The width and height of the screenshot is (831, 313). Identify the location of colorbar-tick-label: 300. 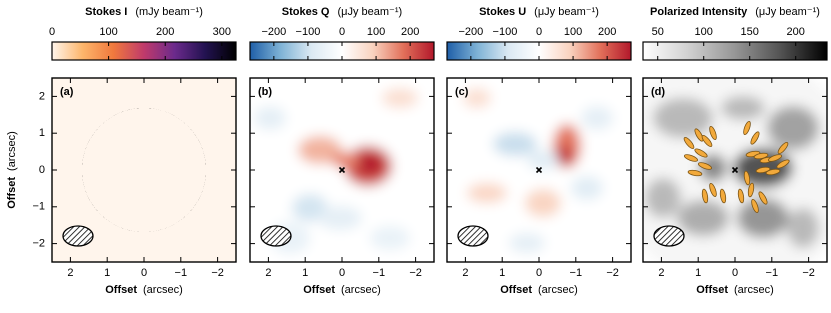
(222, 32).